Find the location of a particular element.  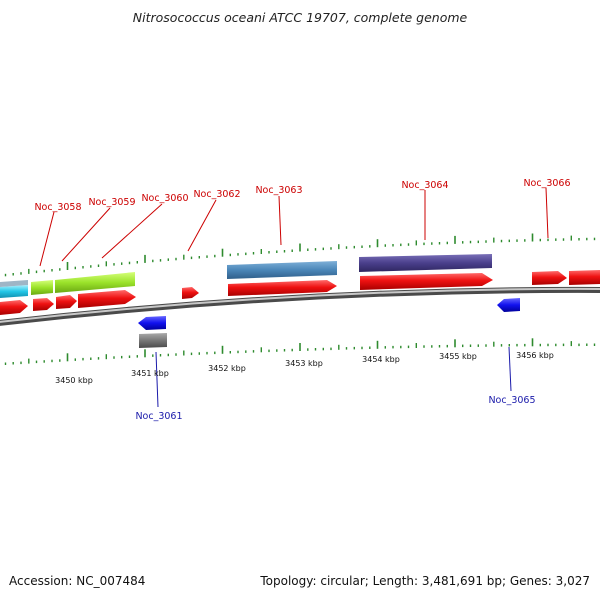

gene-label-noc-3058: Noc_3058 is located at coordinates (57, 207).